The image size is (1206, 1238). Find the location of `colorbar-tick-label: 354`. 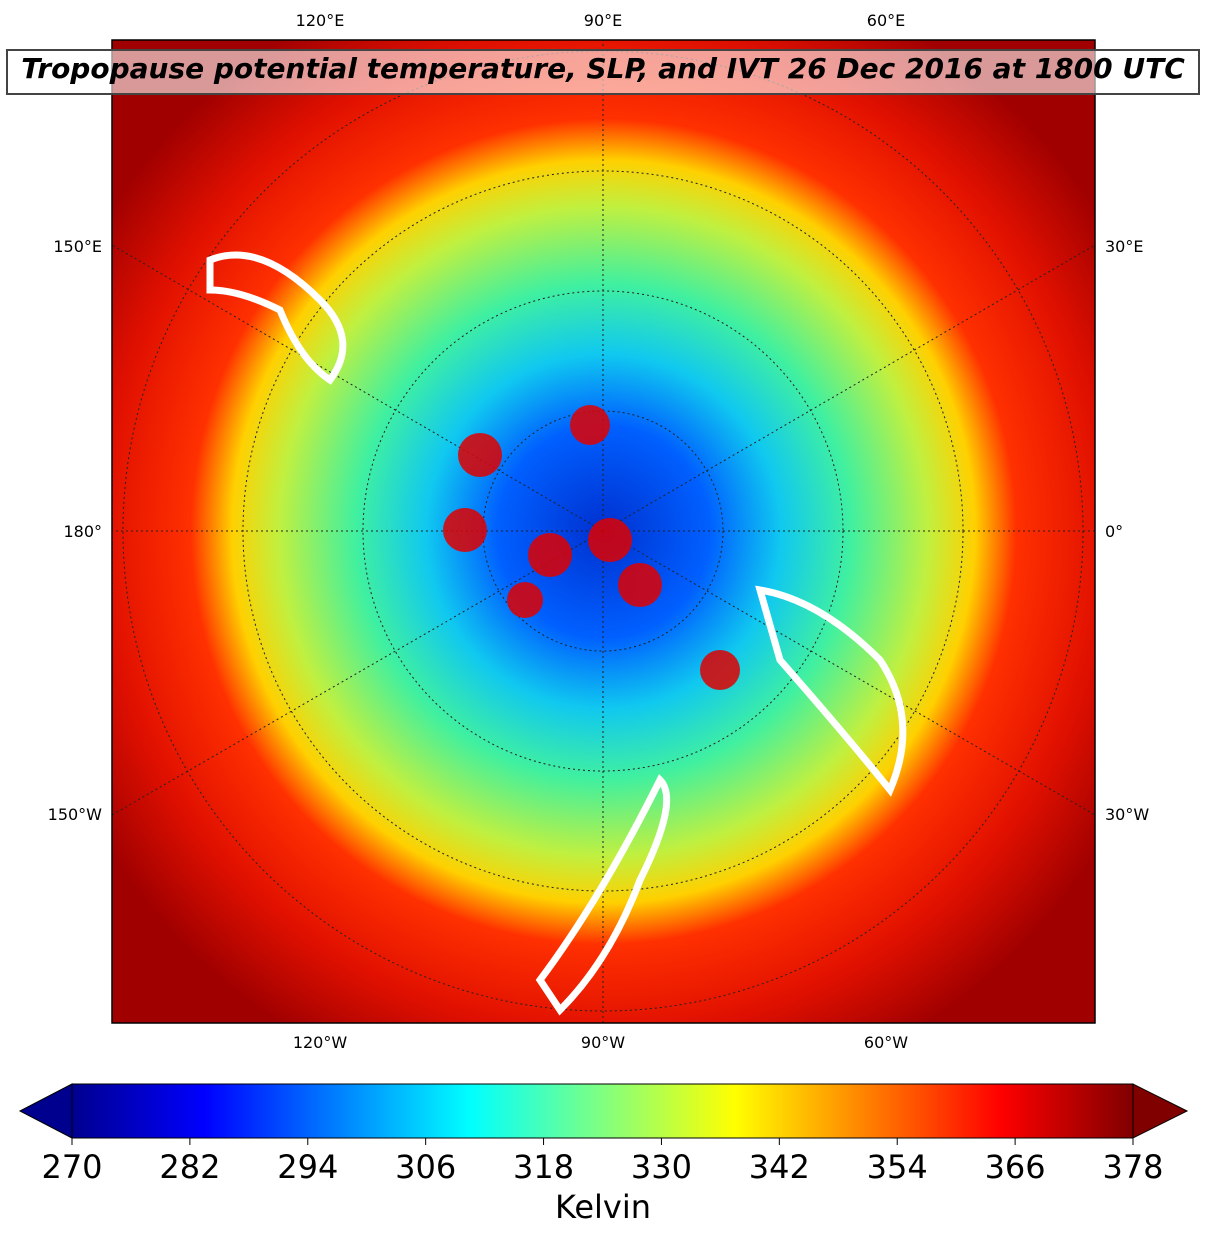

colorbar-tick-label: 354 is located at coordinates (897, 1167).